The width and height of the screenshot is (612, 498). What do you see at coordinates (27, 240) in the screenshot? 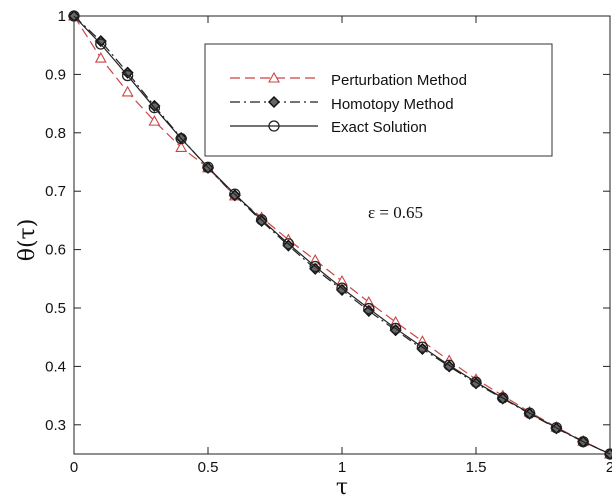
I see `y-axis-label: θ(τ)` at bounding box center [27, 240].